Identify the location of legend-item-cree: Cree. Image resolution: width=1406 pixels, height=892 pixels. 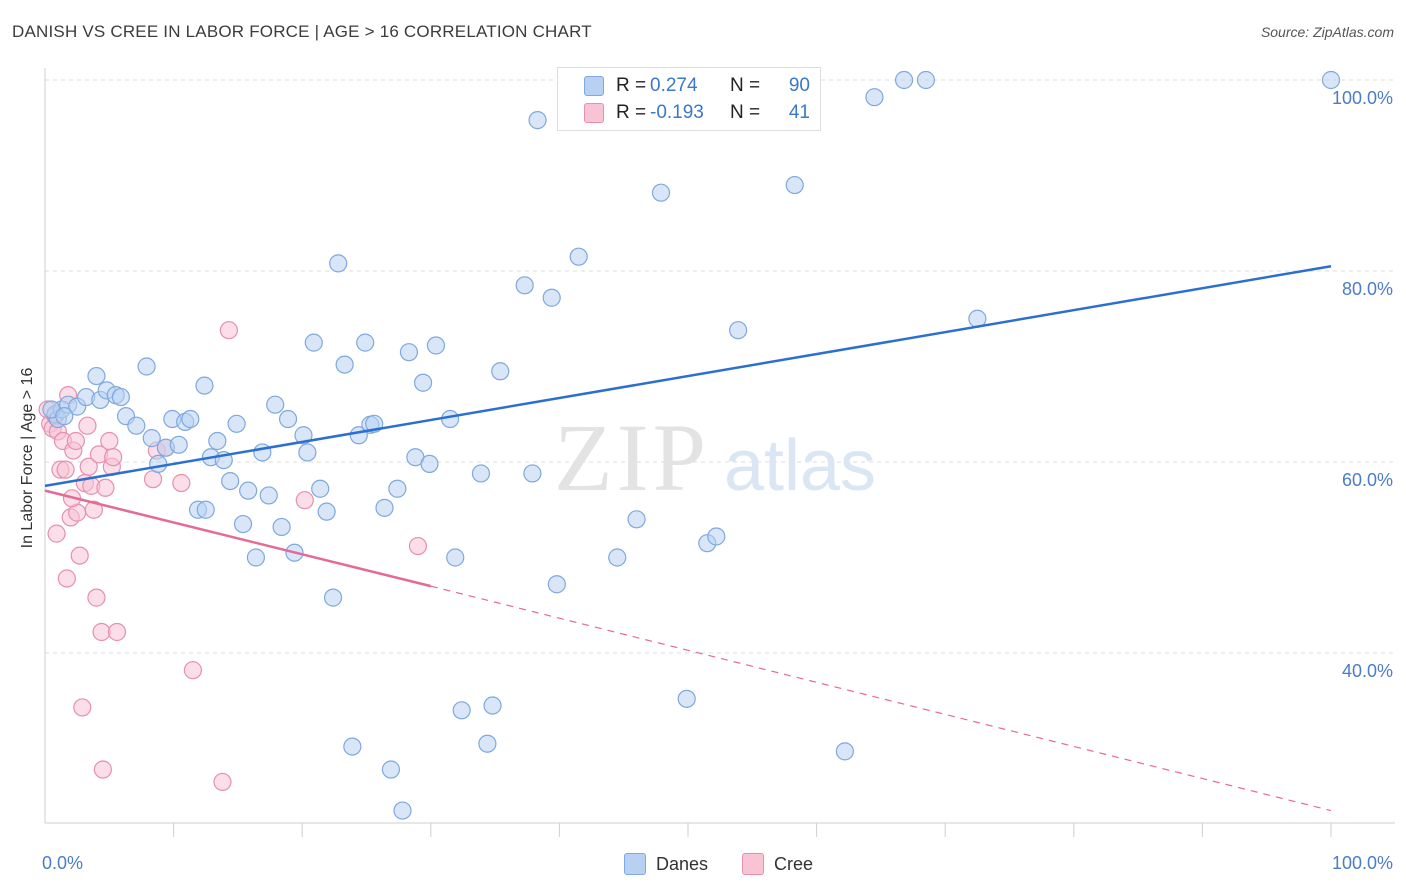
(777, 864).